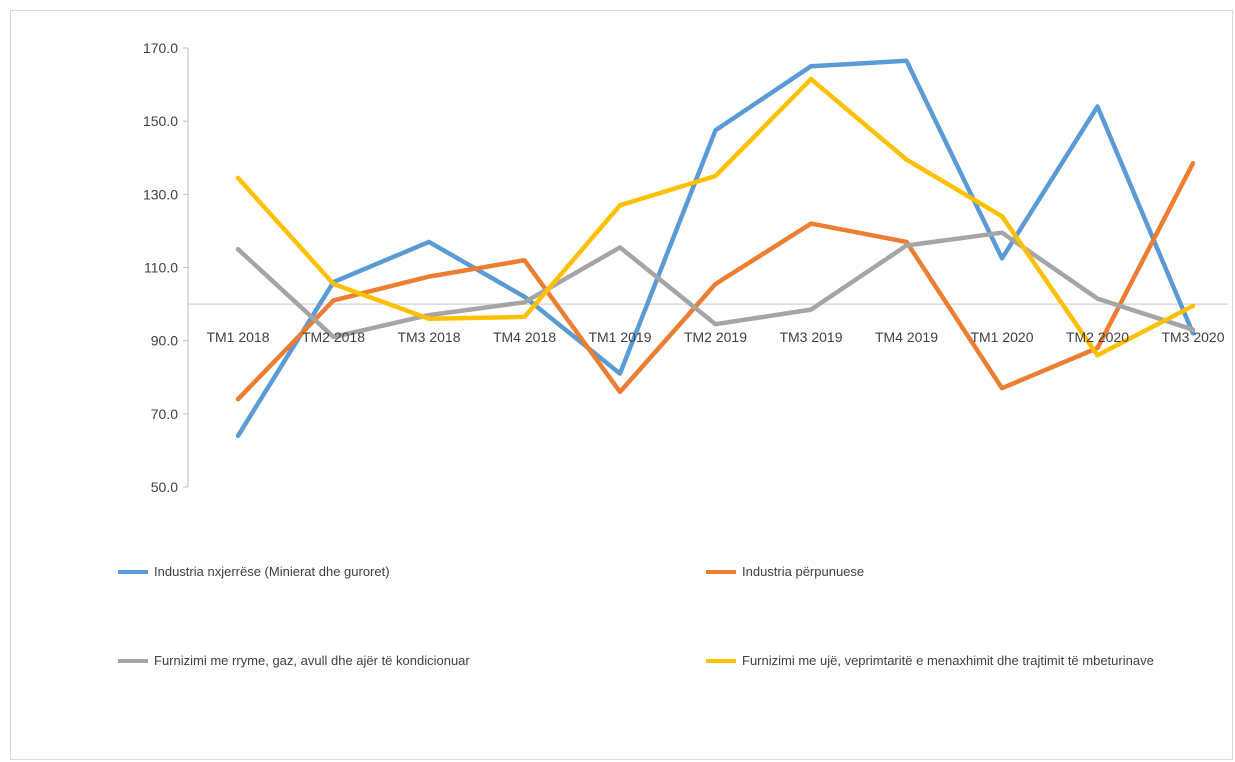 This screenshot has width=1235, height=762. I want to click on x-tick-label: TM3 2020, so click(1192, 337).